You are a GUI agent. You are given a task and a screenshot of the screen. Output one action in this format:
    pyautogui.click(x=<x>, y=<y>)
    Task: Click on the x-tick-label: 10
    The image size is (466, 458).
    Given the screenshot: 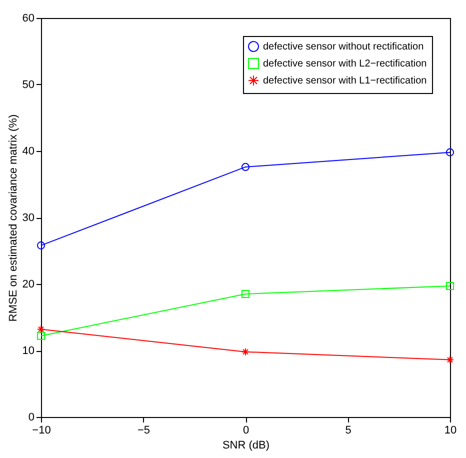 What is the action you would take?
    pyautogui.click(x=450, y=430)
    